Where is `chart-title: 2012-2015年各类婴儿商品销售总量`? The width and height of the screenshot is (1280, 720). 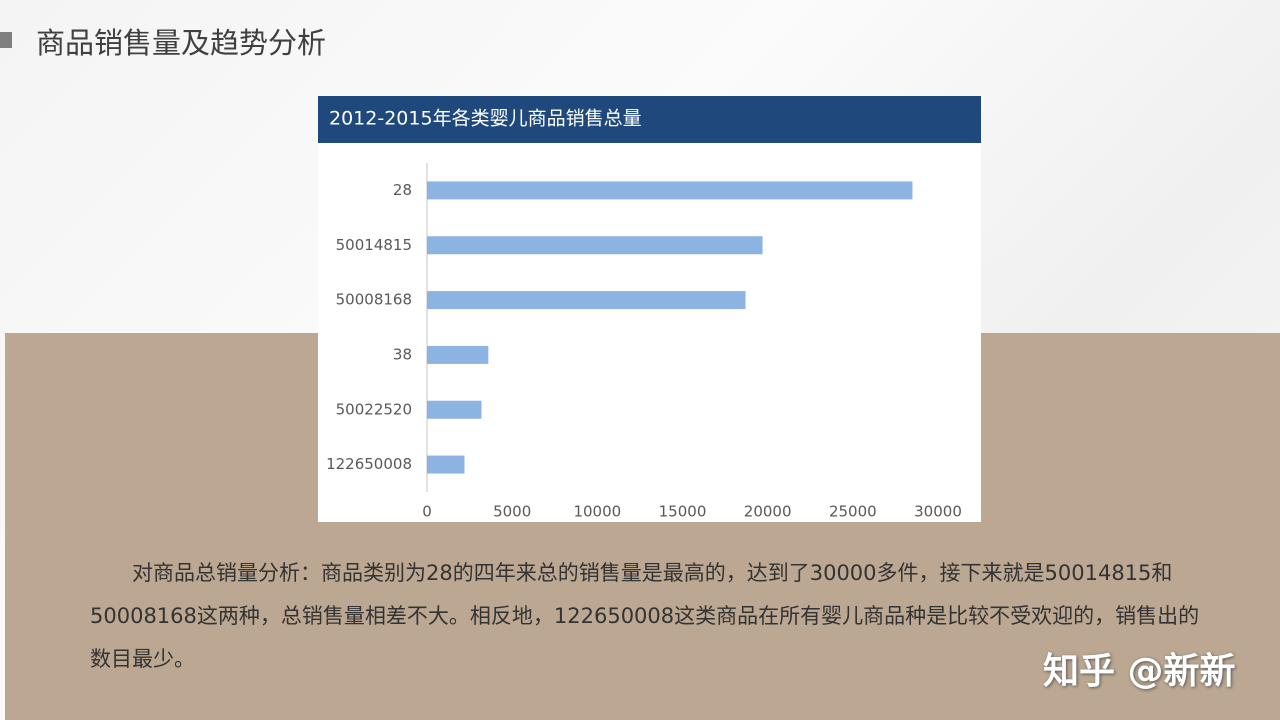 chart-title: 2012-2015年各类婴儿商品销售总量 is located at coordinates (485, 119).